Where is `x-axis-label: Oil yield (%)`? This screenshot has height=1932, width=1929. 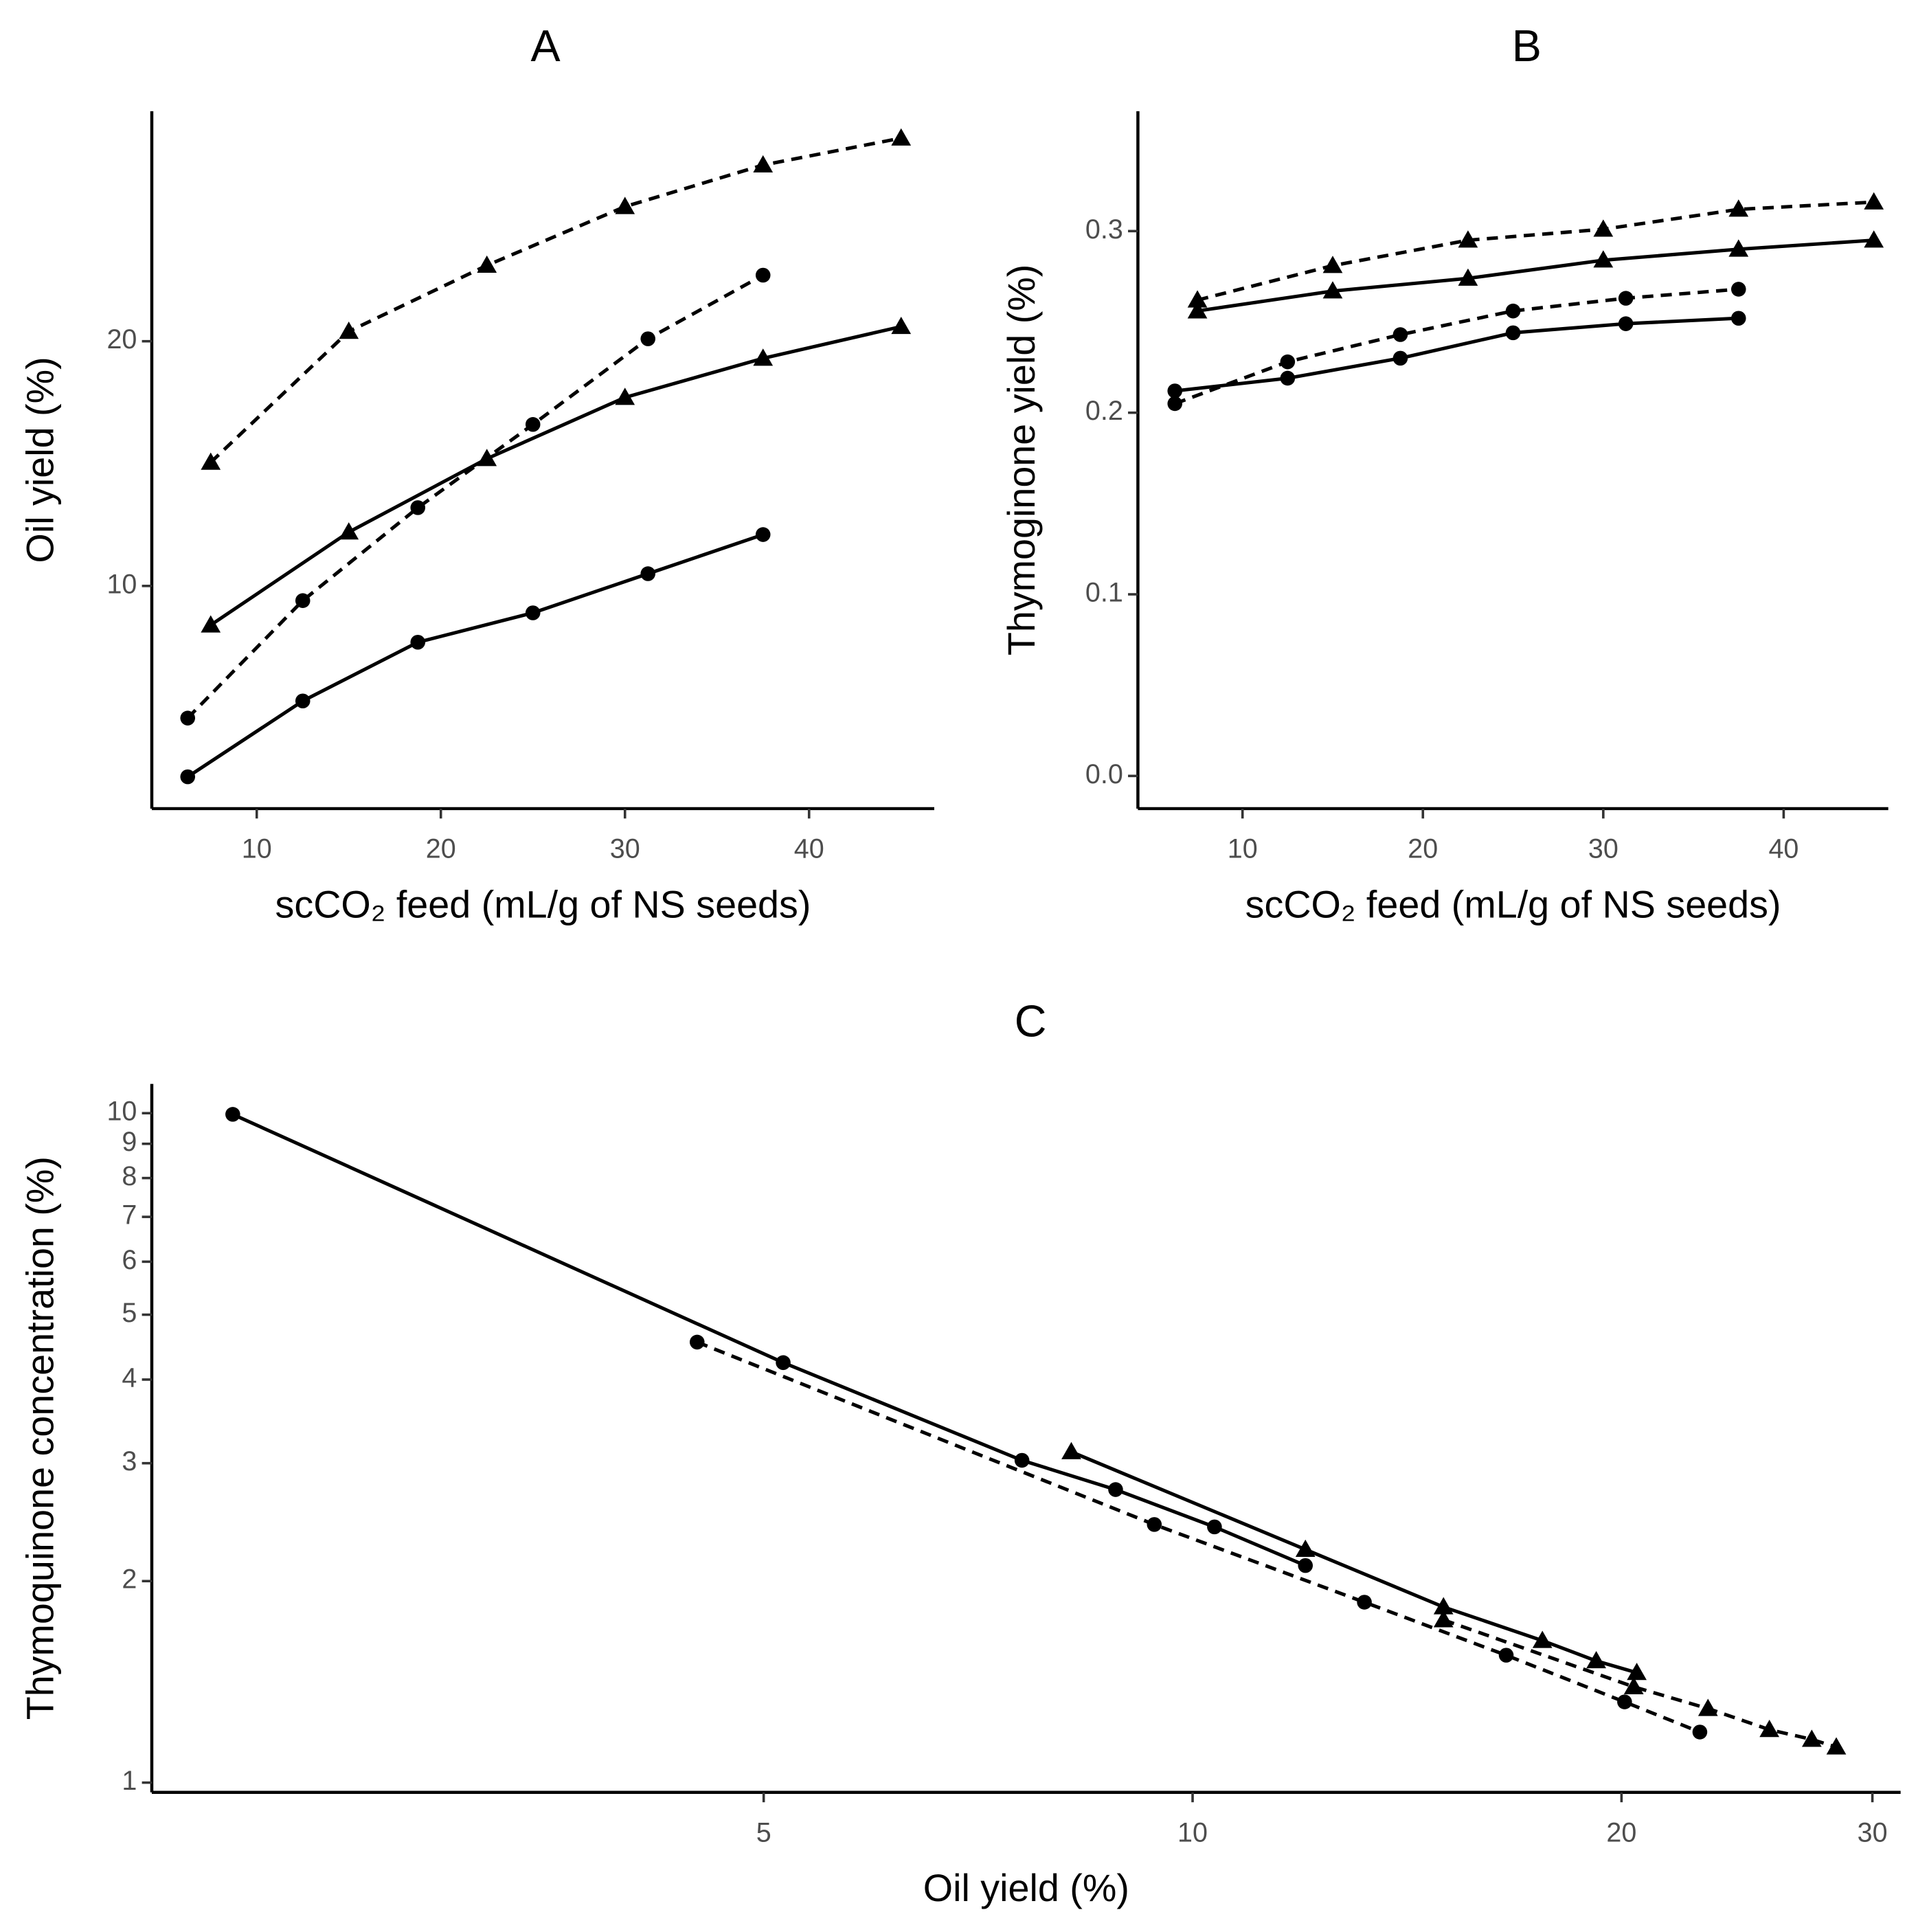 x-axis-label: Oil yield (%) is located at coordinates (1026, 1888).